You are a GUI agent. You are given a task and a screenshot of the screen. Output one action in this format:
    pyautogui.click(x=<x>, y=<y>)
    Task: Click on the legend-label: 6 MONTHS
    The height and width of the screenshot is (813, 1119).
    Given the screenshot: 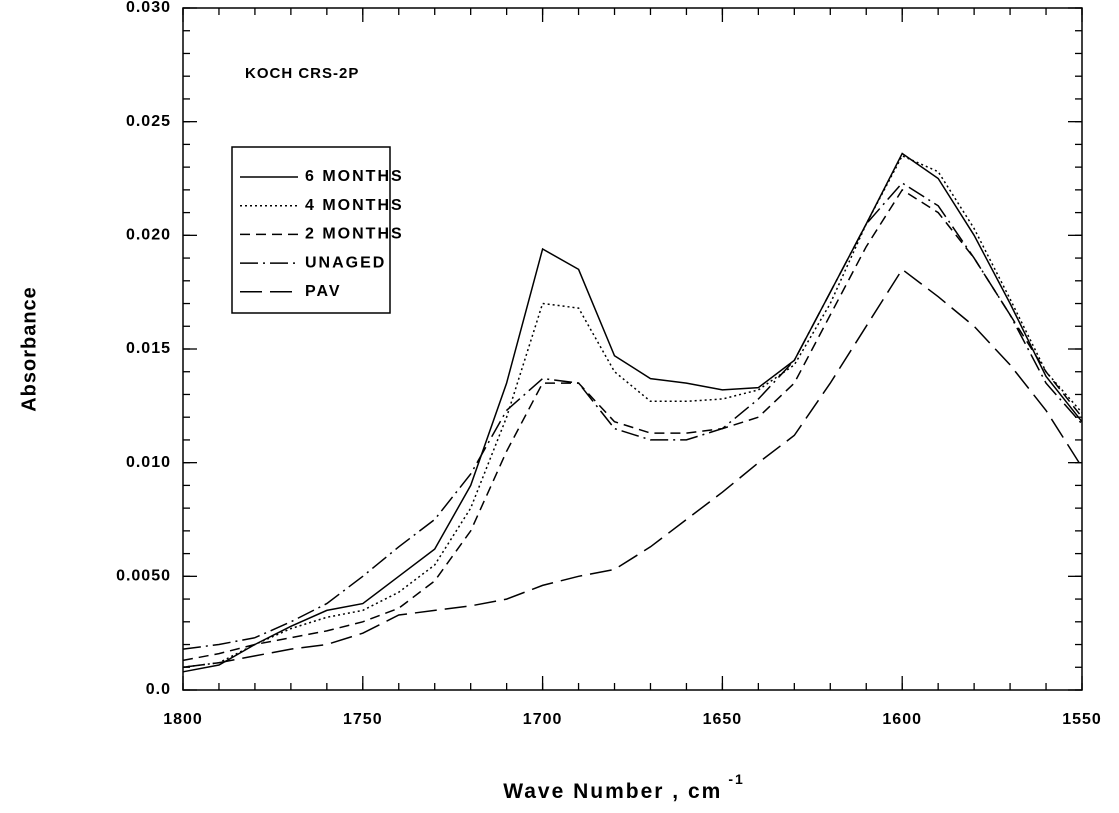 What is the action you would take?
    pyautogui.click(x=354, y=176)
    